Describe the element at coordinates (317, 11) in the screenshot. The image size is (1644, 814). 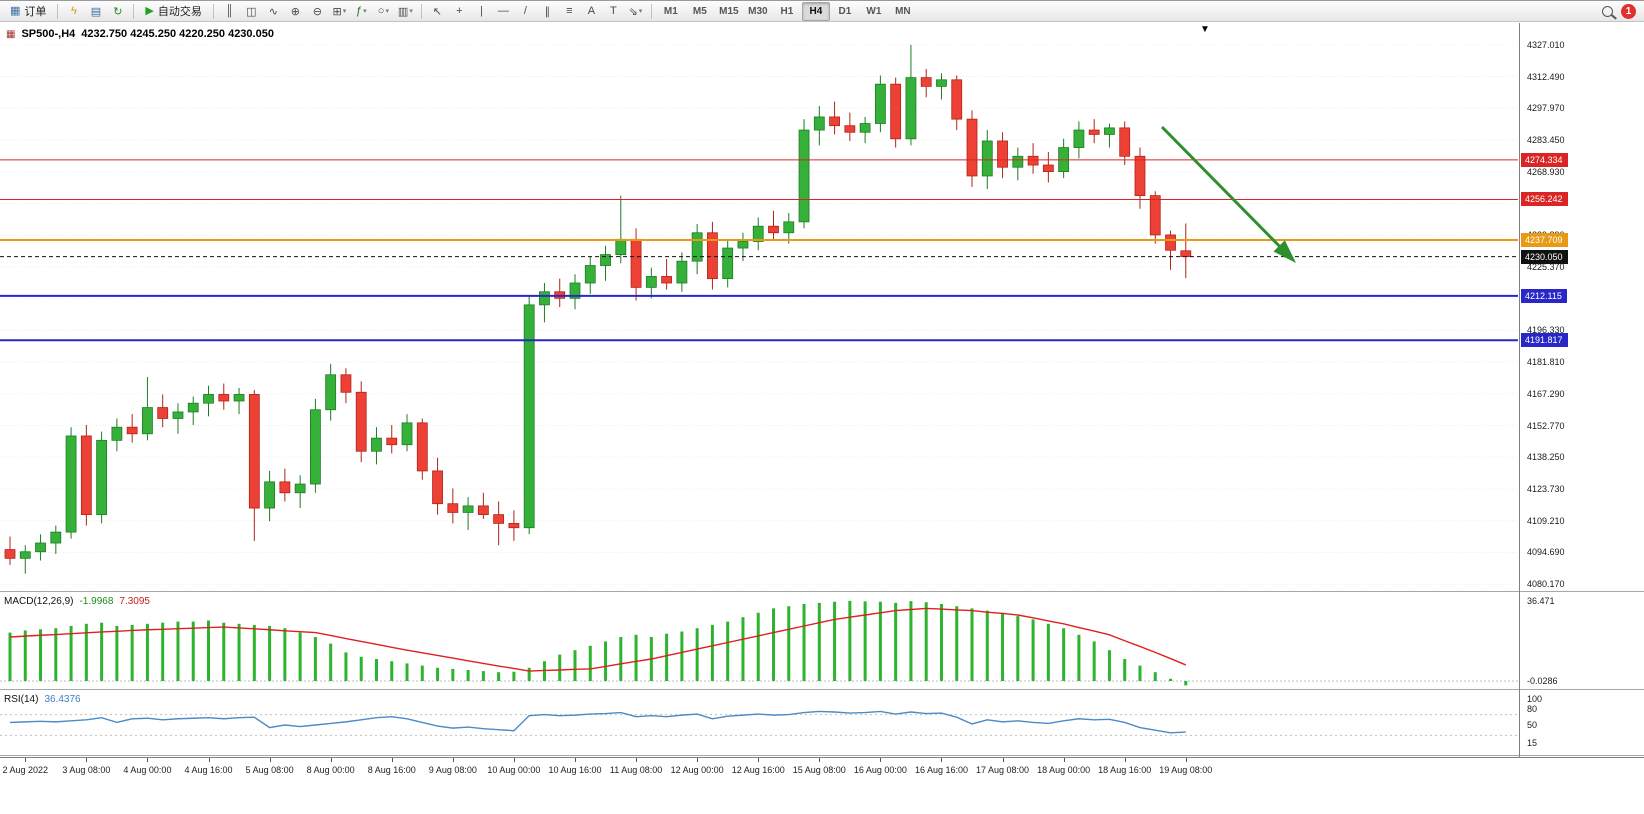
I see `zoom-out-icon: ⊖` at that location.